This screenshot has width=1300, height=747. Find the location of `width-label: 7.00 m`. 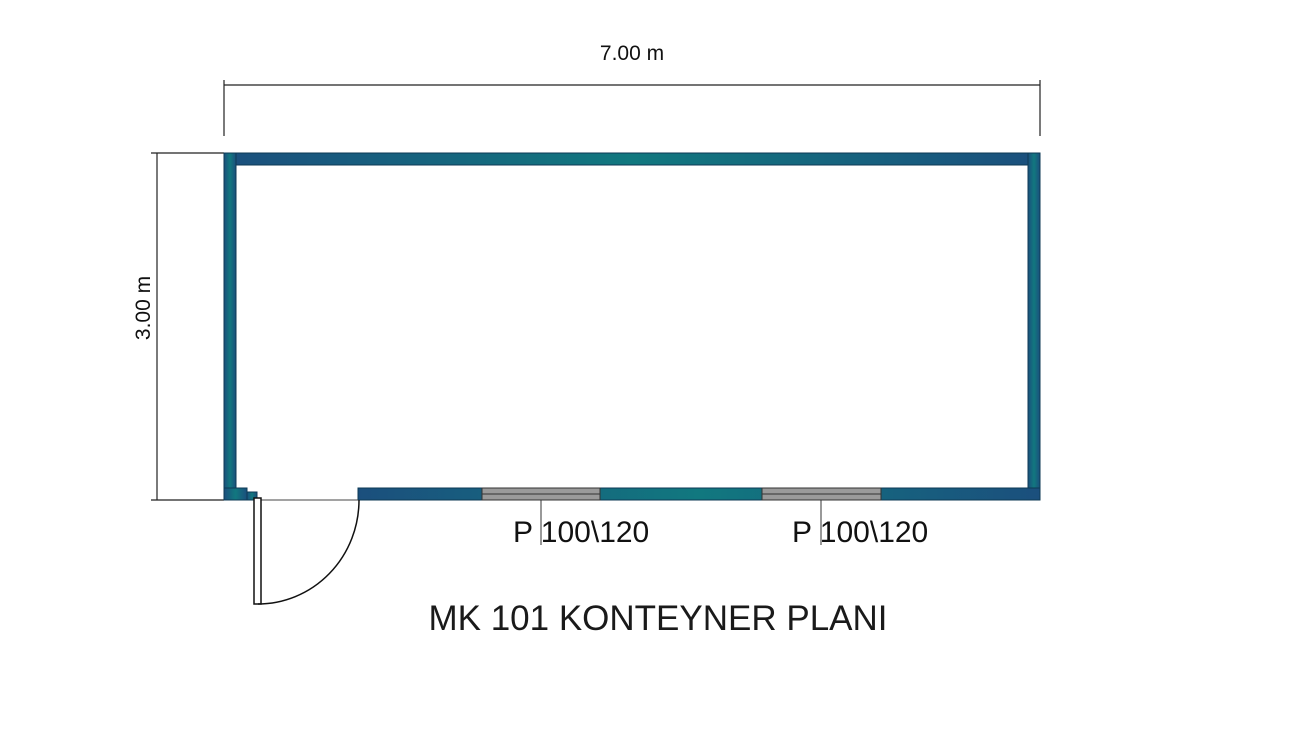

width-label: 7.00 m is located at coordinates (632, 53).